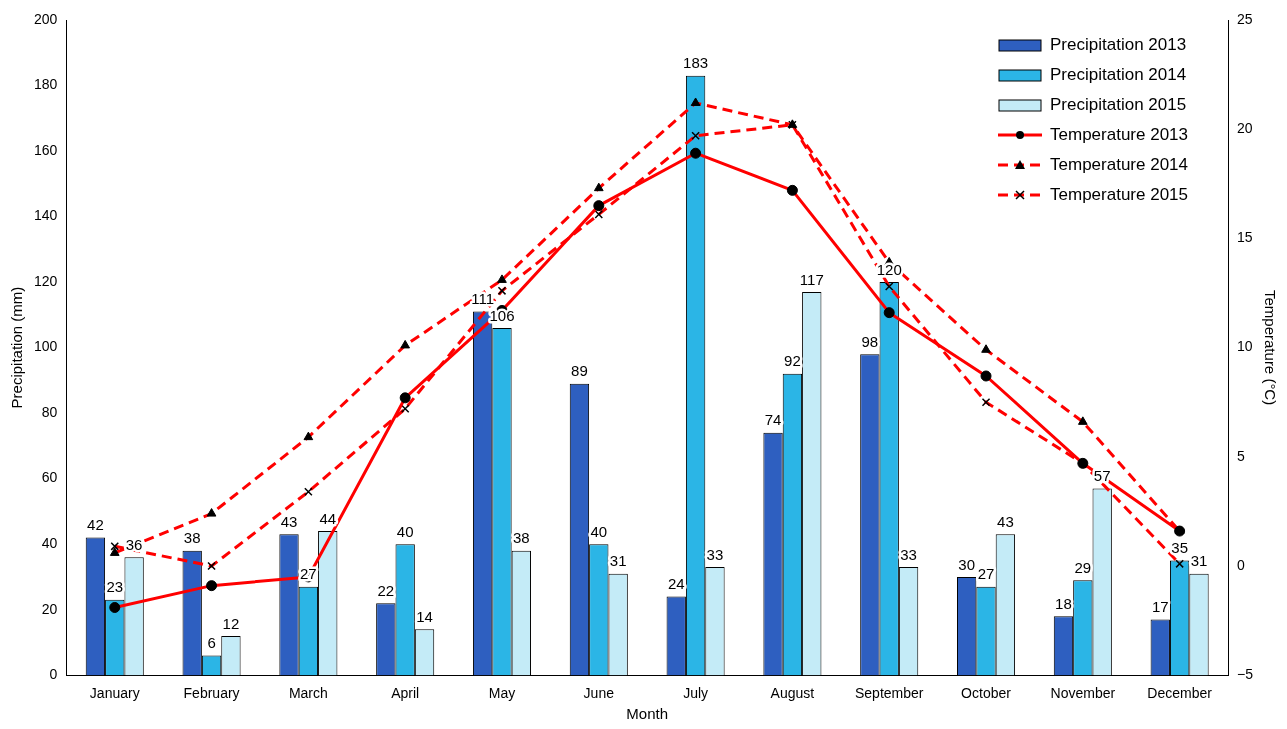 This screenshot has height=729, width=1287. Describe the element at coordinates (792, 361) in the screenshot. I see `data-label: 92` at that location.